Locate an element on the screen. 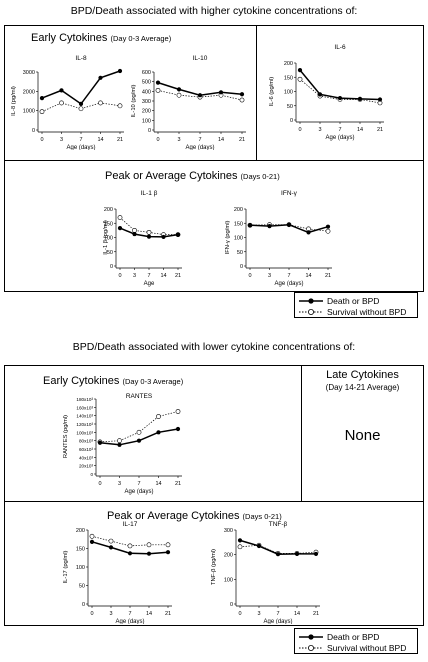 Image resolution: width=428 pixels, height=662 pixels. panel-subtitle-text: (Day 0-3 Average) is located at coordinates (153, 381).